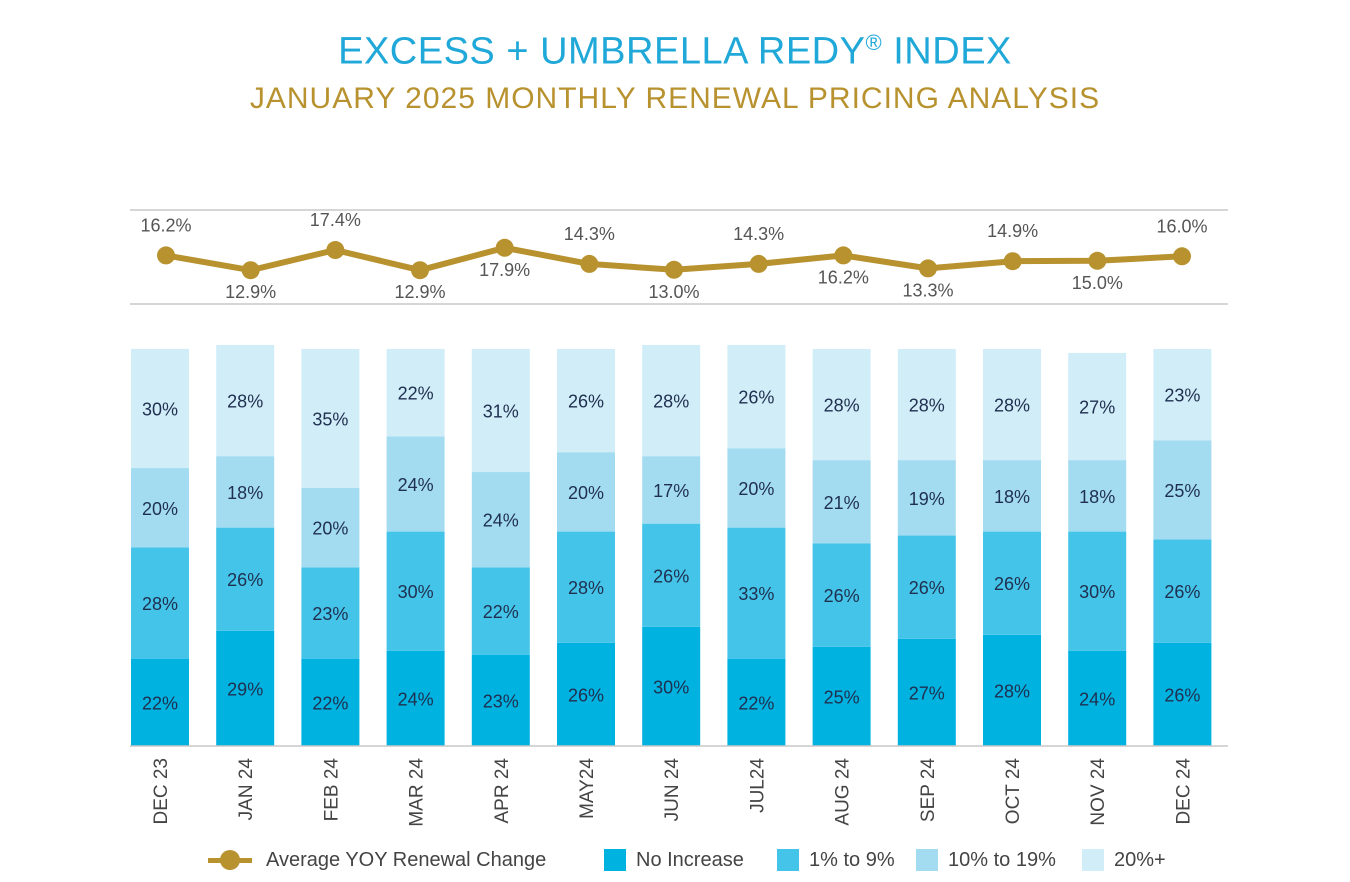 The image size is (1350, 882). Describe the element at coordinates (927, 290) in the screenshot. I see `line-value-label: 13.3%` at that location.